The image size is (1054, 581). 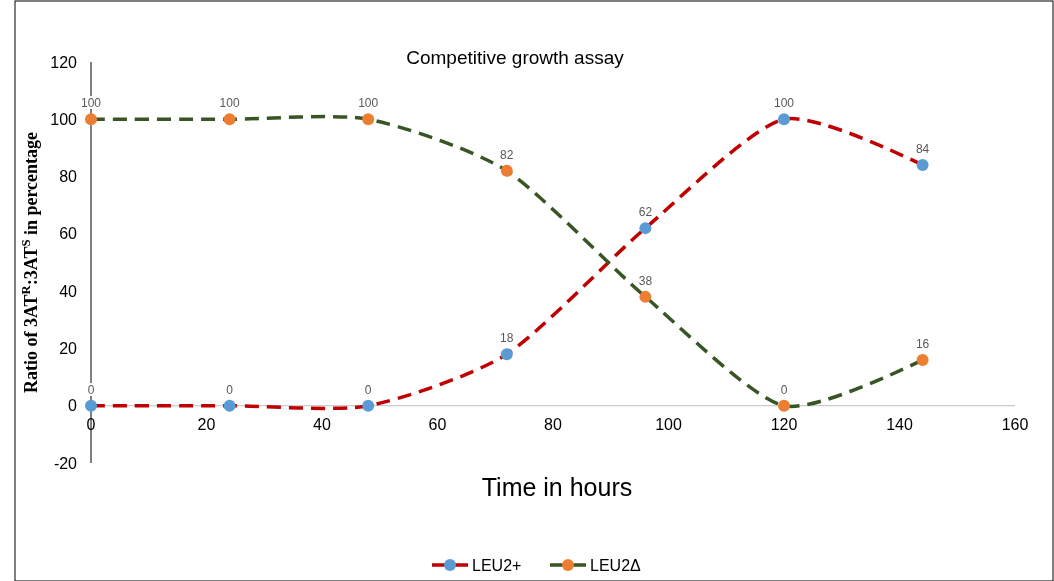 I want to click on x-tick-label: 120, so click(x=784, y=424).